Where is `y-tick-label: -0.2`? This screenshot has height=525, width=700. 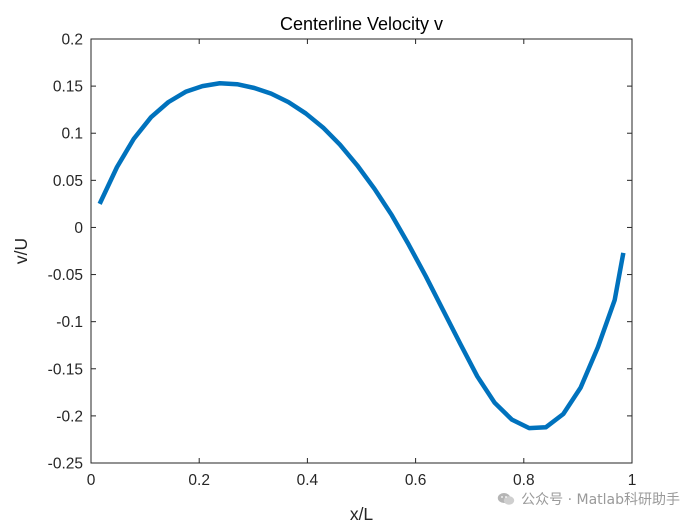 y-tick-label: -0.2 is located at coordinates (69, 416).